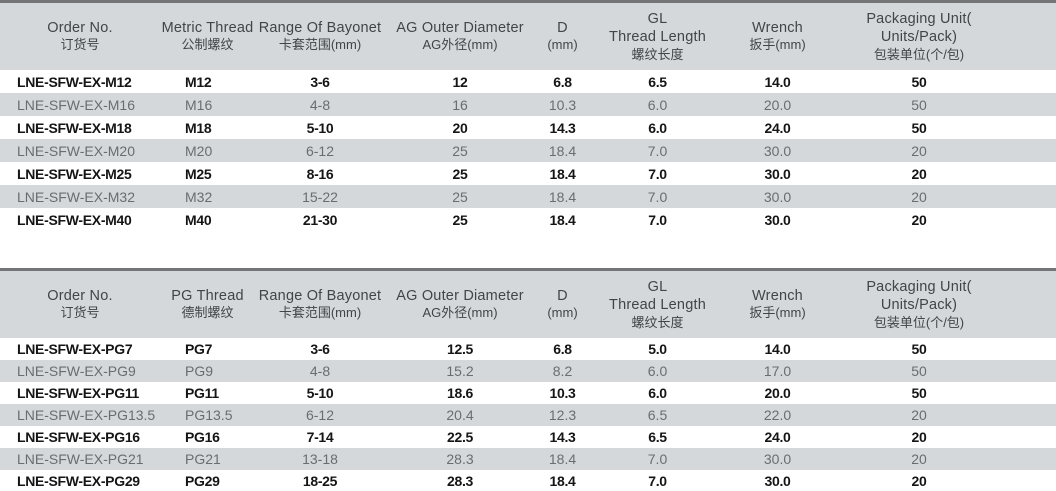  I want to click on cell-thread: PG9, so click(199, 371).